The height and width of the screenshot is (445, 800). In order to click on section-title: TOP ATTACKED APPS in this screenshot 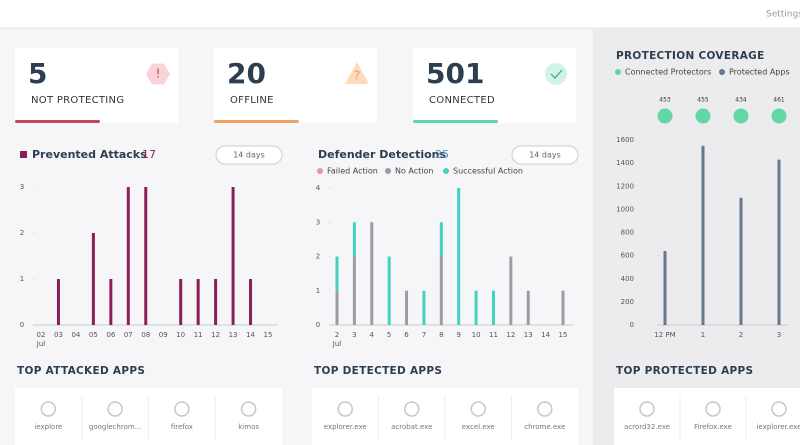, I will do `click(81, 371)`.